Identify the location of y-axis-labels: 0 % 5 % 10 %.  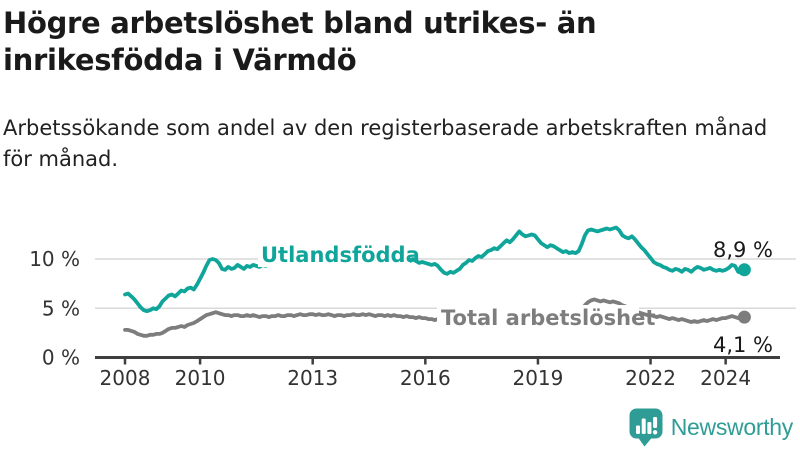
(54, 308).